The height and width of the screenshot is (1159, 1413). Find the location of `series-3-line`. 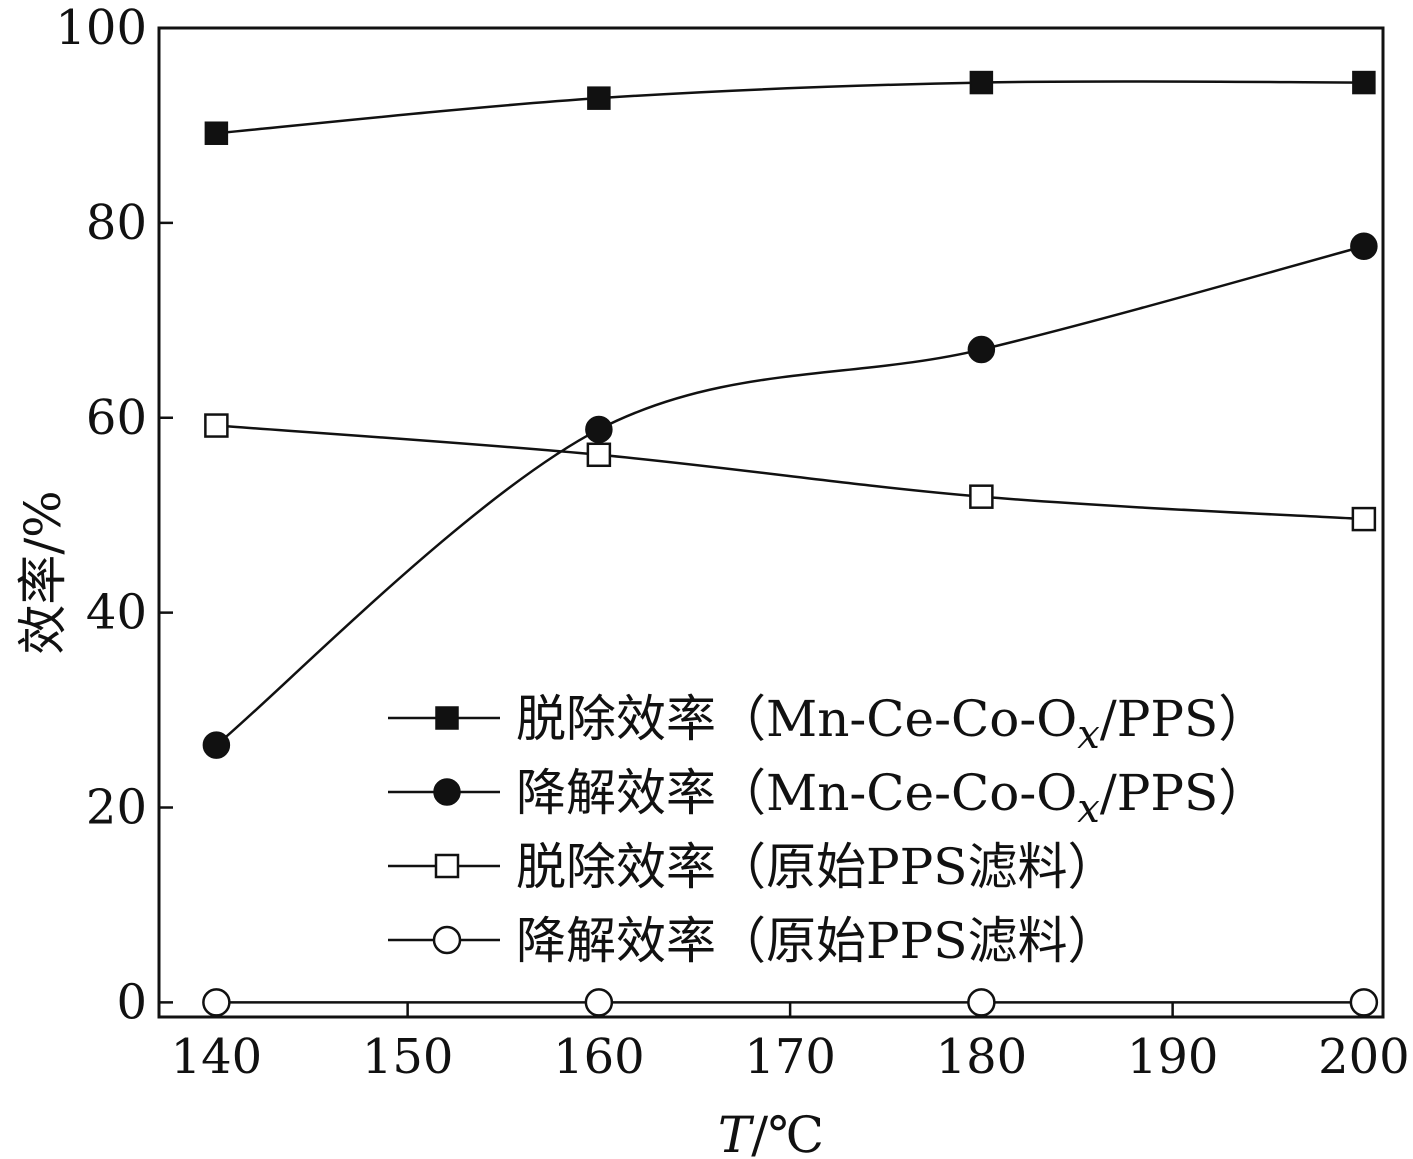

series-3-line is located at coordinates (790, 472).